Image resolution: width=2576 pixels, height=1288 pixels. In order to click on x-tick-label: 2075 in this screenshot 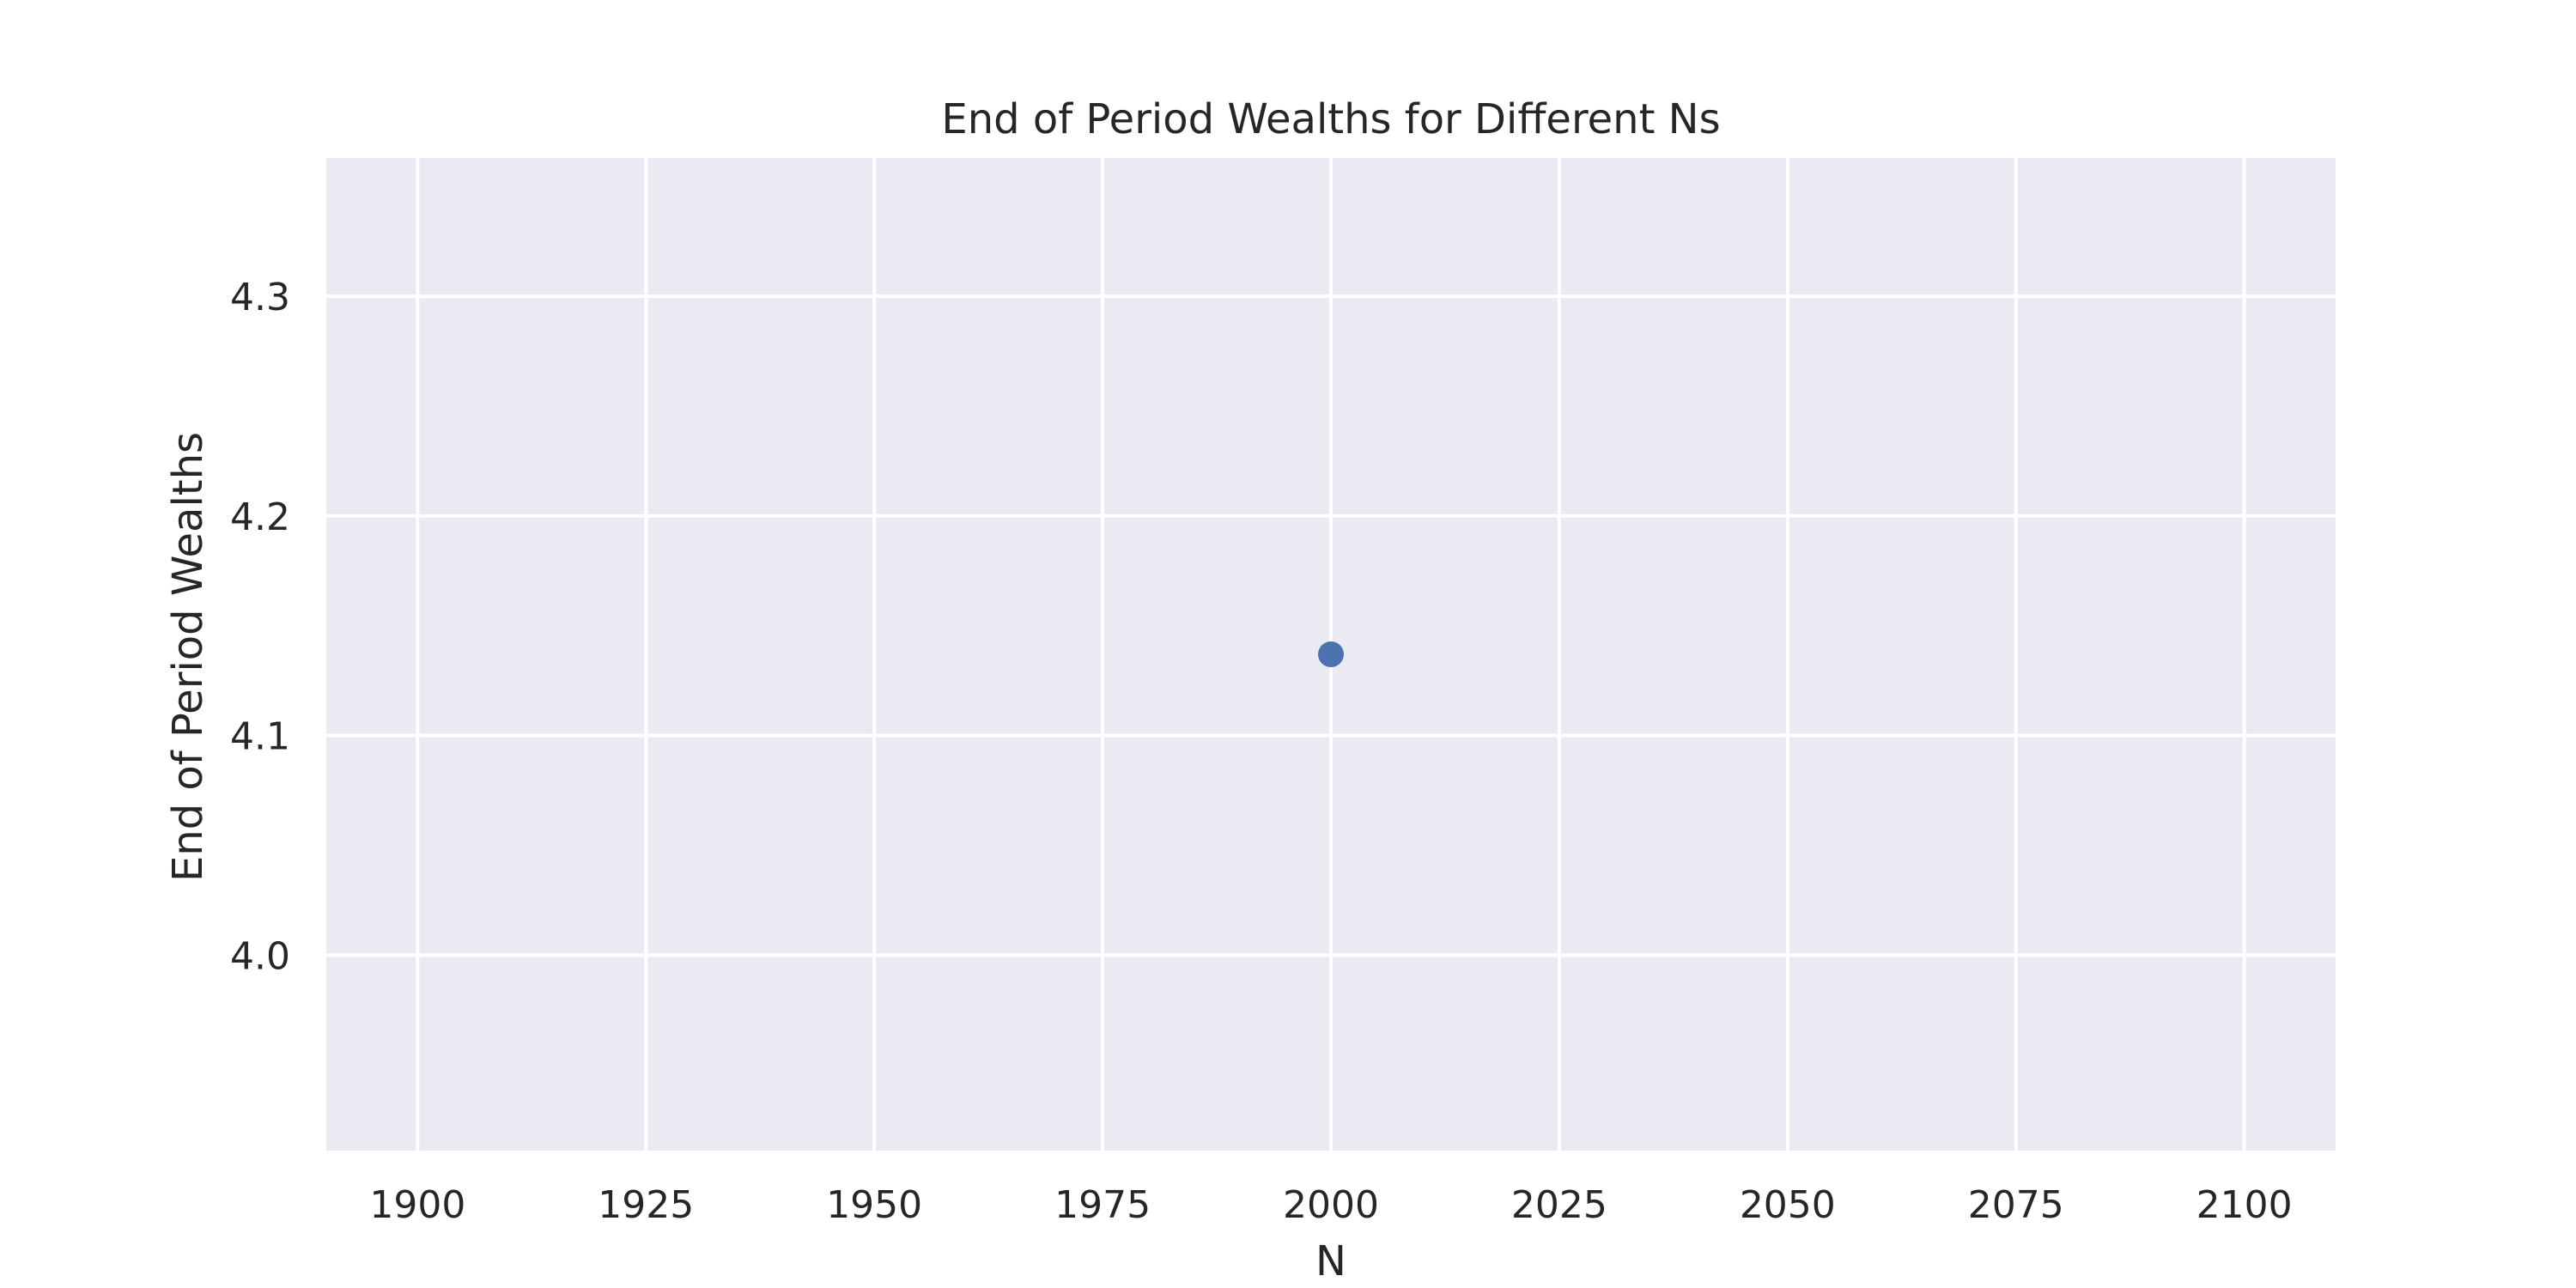, I will do `click(2016, 1205)`.